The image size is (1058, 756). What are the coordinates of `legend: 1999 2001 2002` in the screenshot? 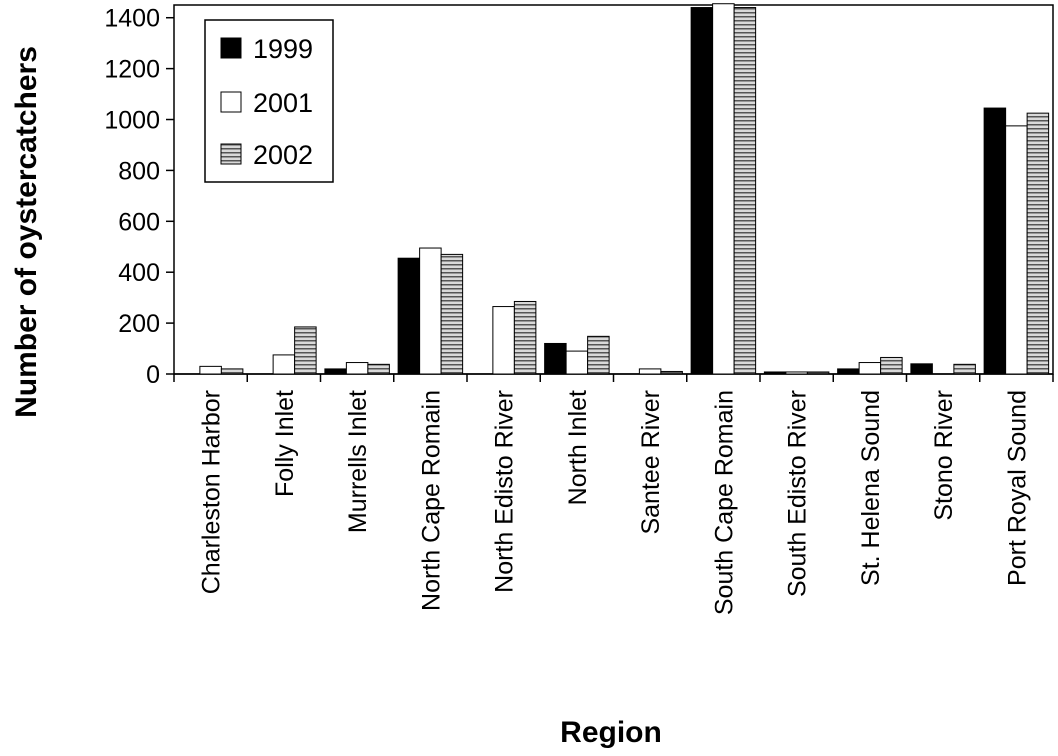 It's located at (269, 101).